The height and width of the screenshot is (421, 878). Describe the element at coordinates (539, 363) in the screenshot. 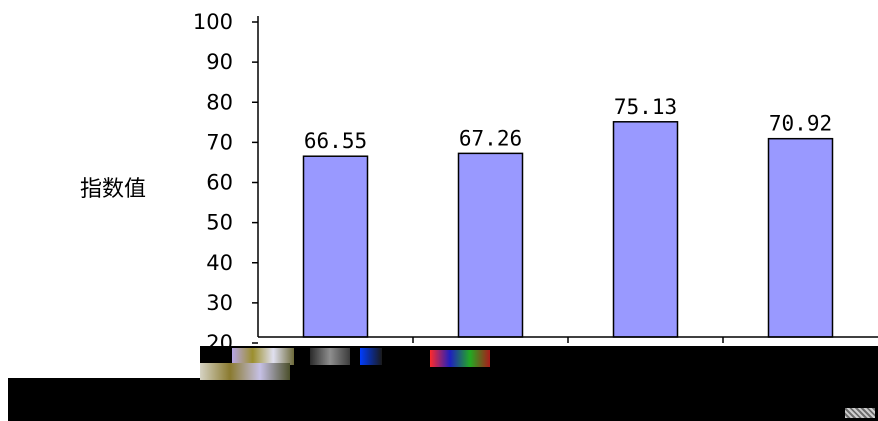

I see `corrupted-image-strip` at that location.